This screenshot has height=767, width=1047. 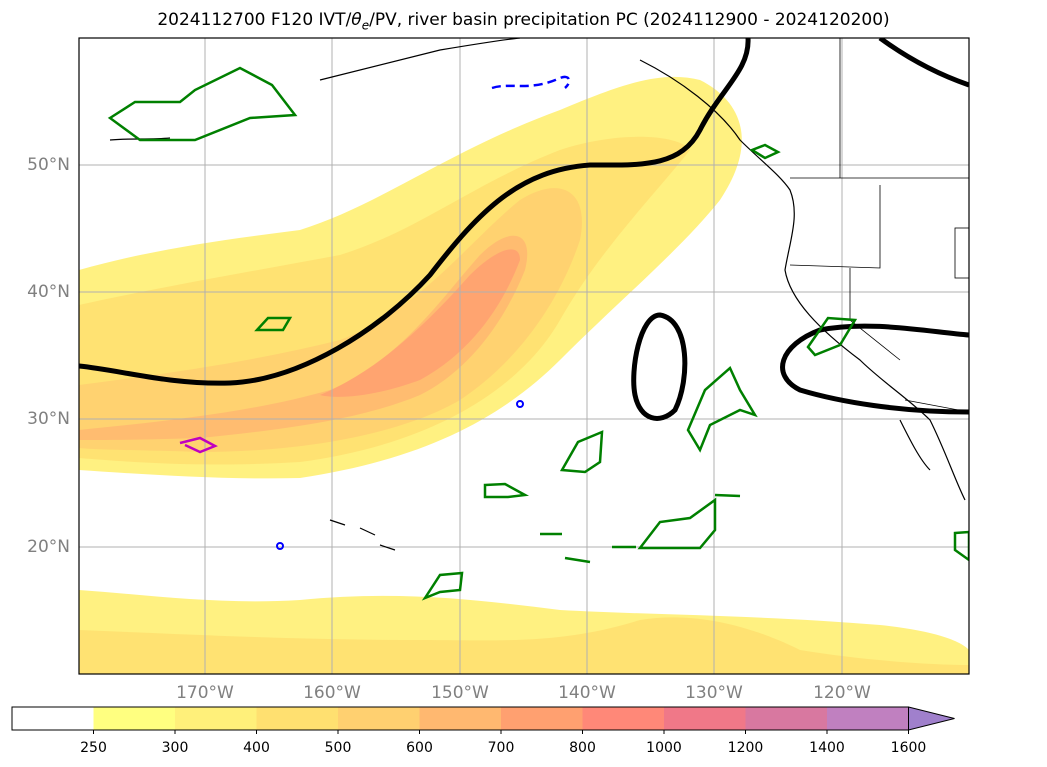 What do you see at coordinates (722, 409) in the screenshot?
I see `pv-125w-32n` at bounding box center [722, 409].